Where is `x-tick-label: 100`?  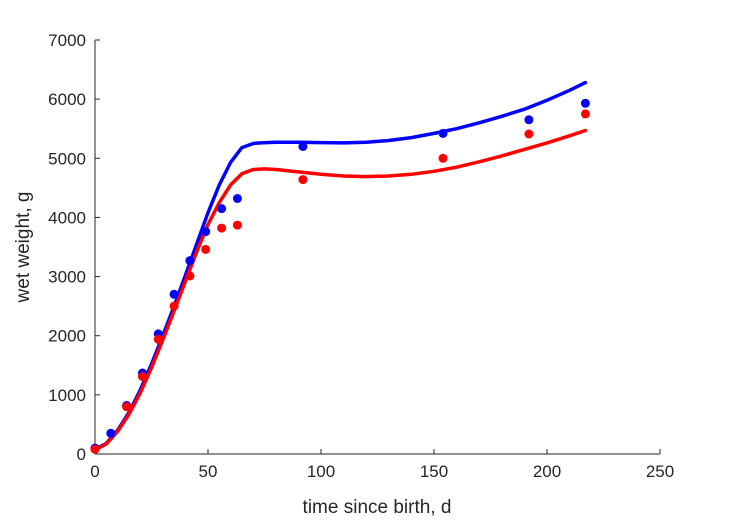 x-tick-label: 100 is located at coordinates (321, 471).